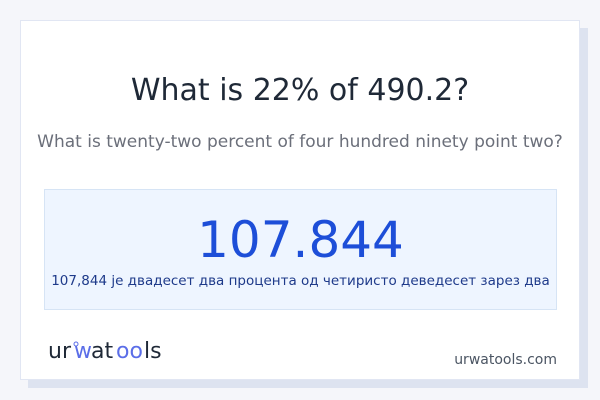 This screenshot has width=600, height=400. I want to click on svg-text: oo, so click(129, 351).